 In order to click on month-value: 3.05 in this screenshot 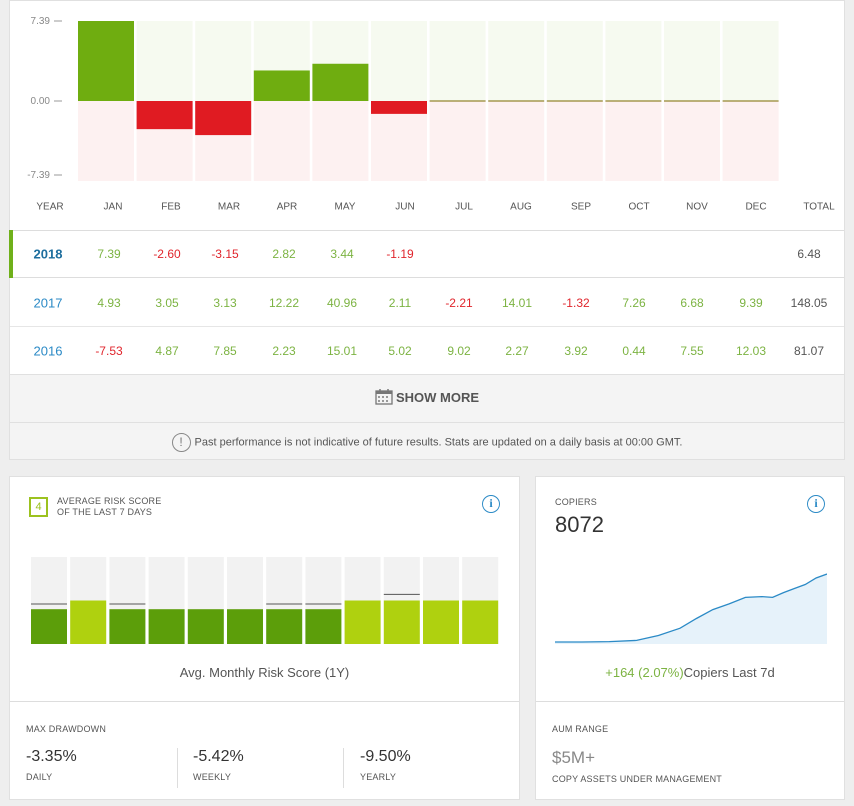, I will do `click(167, 302)`.